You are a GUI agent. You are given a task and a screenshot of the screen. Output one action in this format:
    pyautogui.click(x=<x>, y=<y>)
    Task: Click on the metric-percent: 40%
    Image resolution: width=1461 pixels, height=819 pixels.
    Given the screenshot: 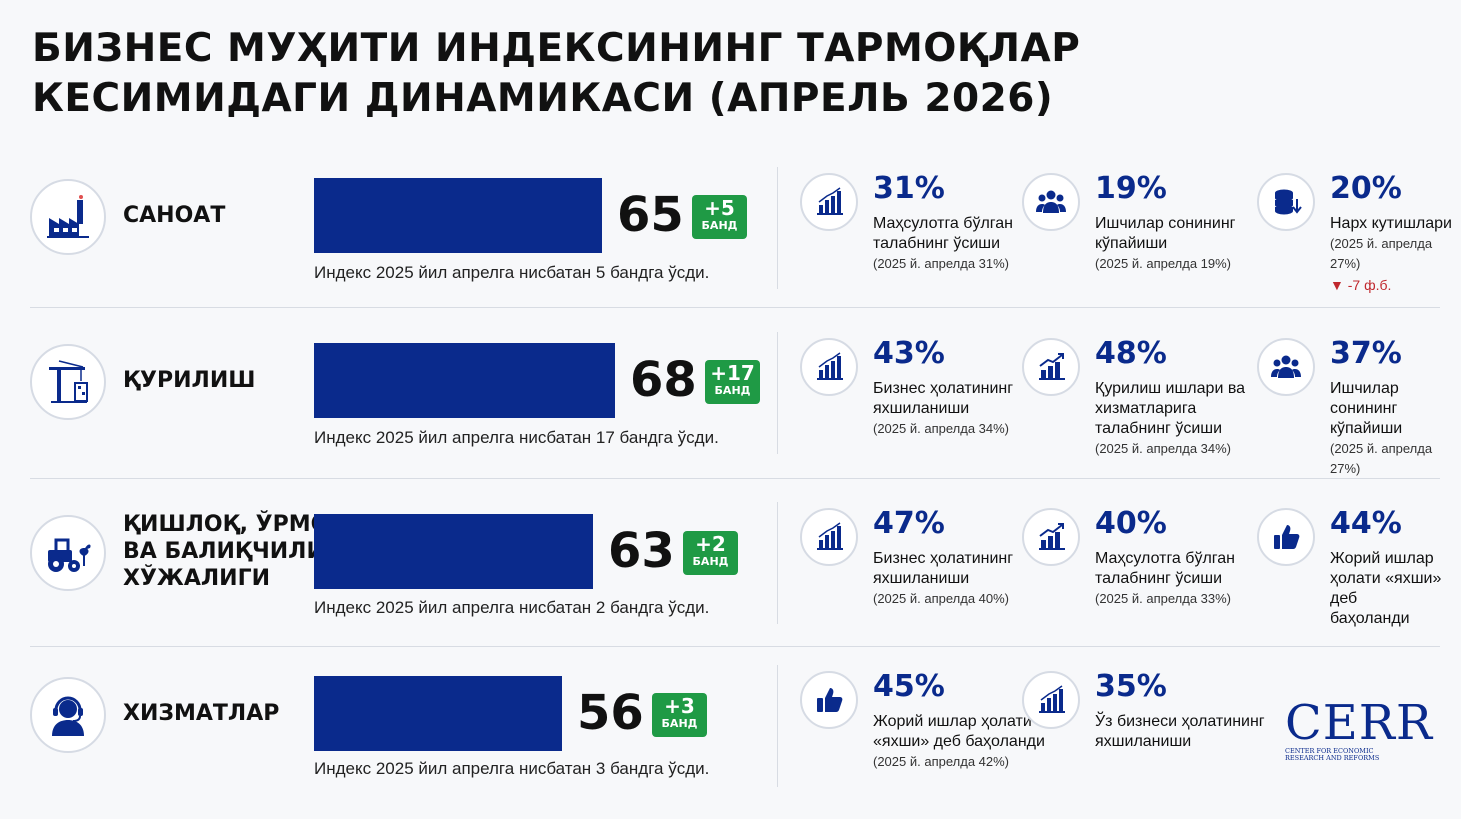 What is the action you would take?
    pyautogui.click(x=1131, y=523)
    